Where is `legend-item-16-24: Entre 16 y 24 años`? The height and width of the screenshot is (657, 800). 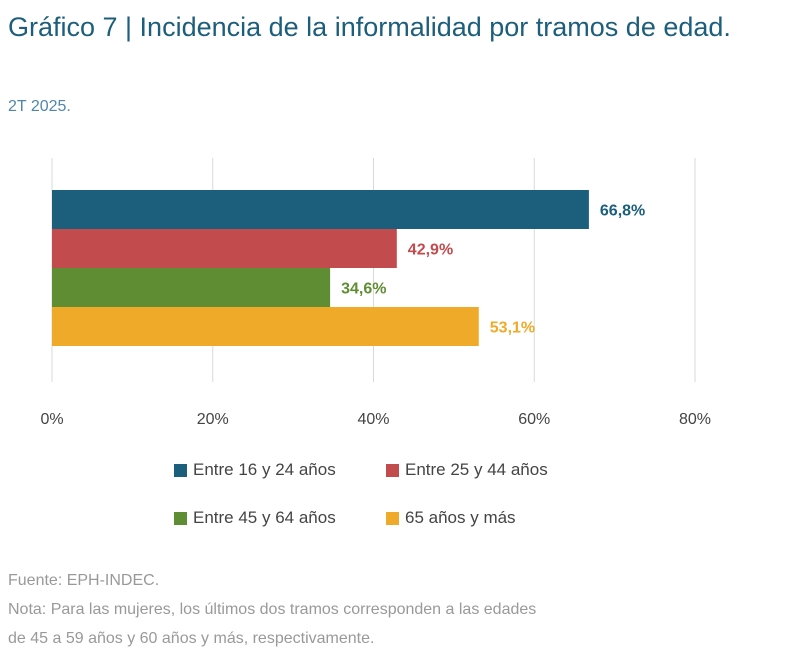
legend-item-16-24: Entre 16 y 24 años is located at coordinates (280, 470).